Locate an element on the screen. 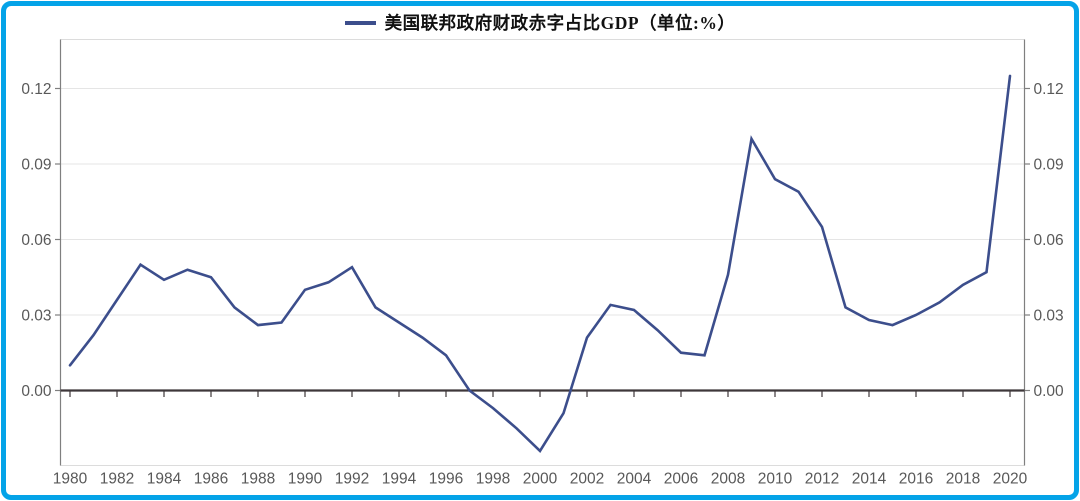  y-axis-tick-label-right: 0.09 is located at coordinates (1049, 164).